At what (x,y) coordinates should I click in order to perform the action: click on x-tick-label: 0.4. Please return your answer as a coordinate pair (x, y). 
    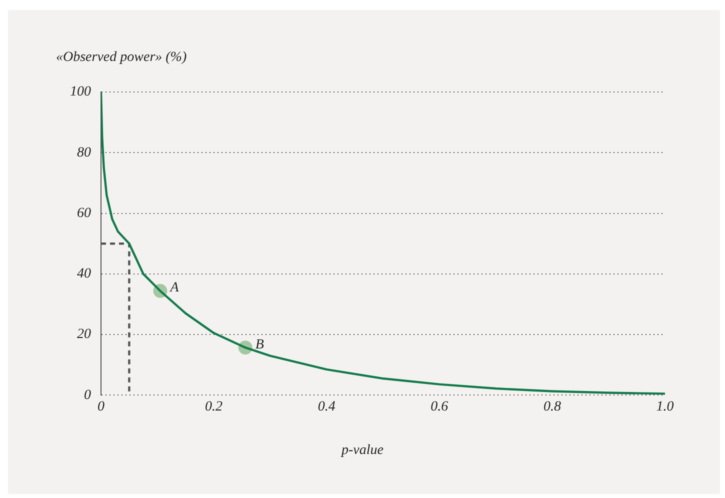
    Looking at the image, I should click on (327, 406).